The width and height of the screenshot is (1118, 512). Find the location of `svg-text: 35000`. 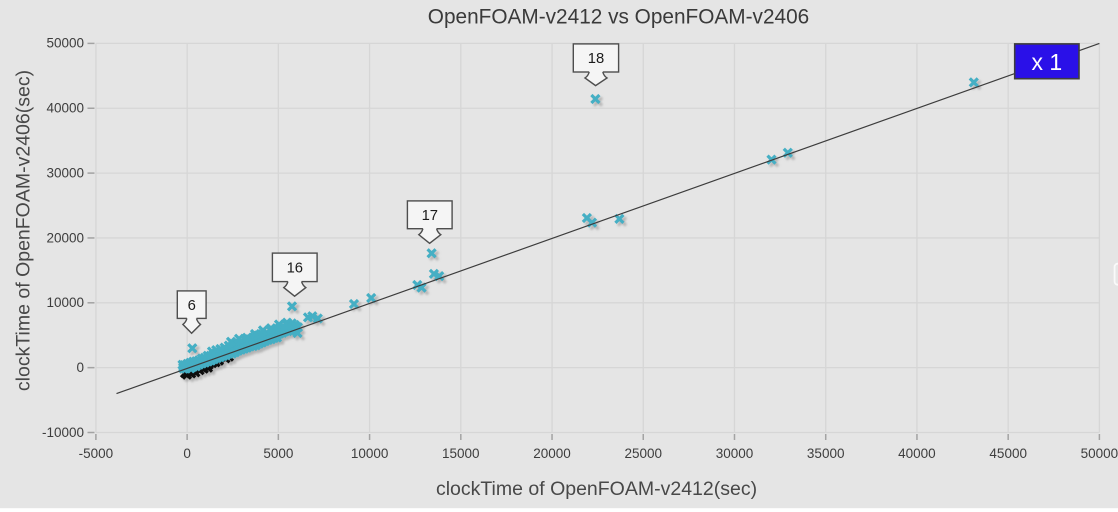

svg-text: 35000 is located at coordinates (826, 453).